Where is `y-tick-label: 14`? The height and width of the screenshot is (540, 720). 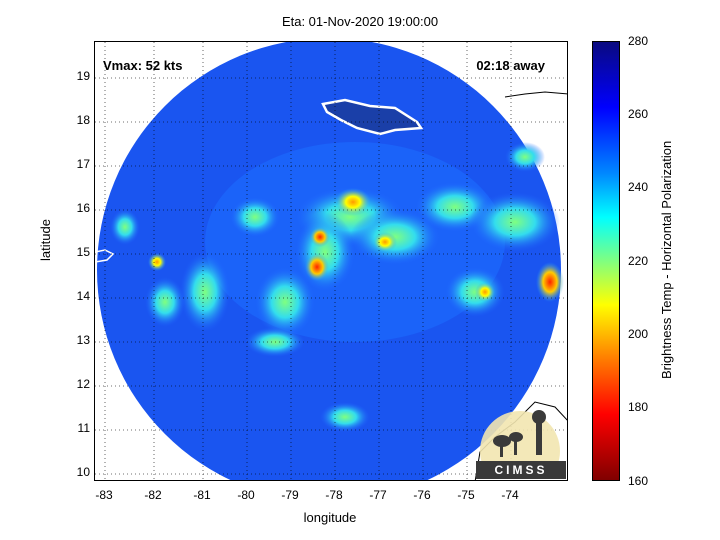
y-tick-label: 14 is located at coordinates (83, 296).